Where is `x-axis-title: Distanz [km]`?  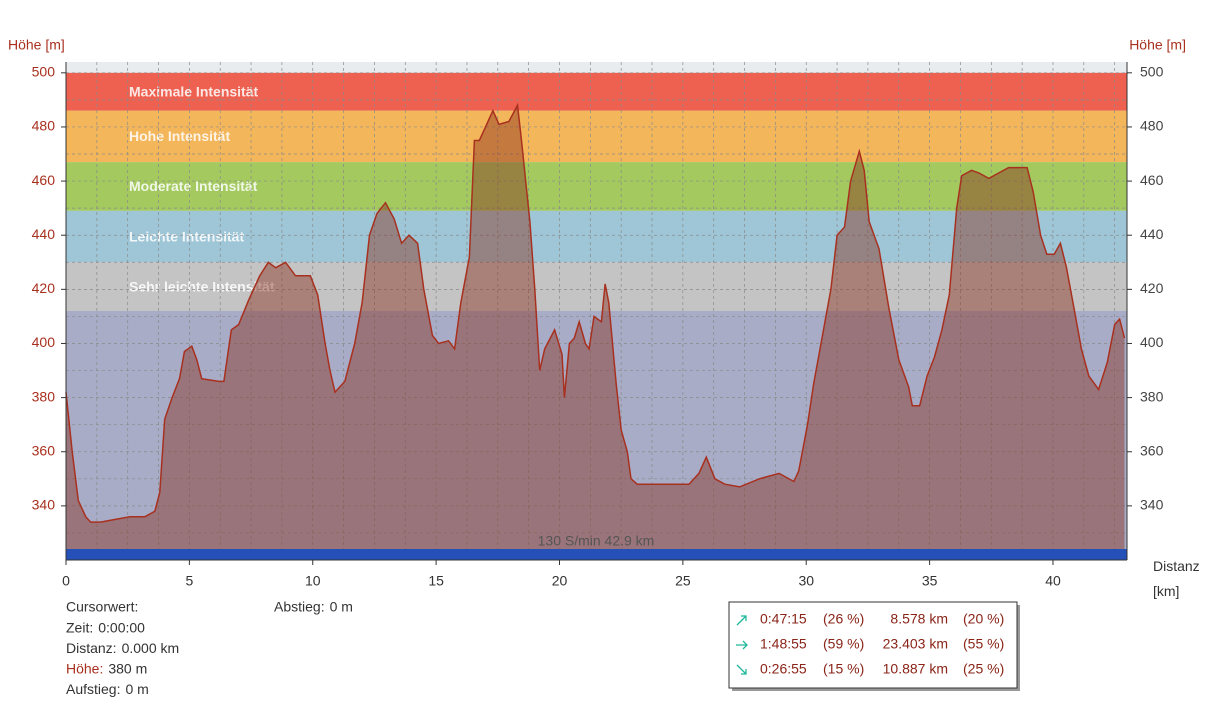
x-axis-title: Distanz [km] is located at coordinates (1176, 578).